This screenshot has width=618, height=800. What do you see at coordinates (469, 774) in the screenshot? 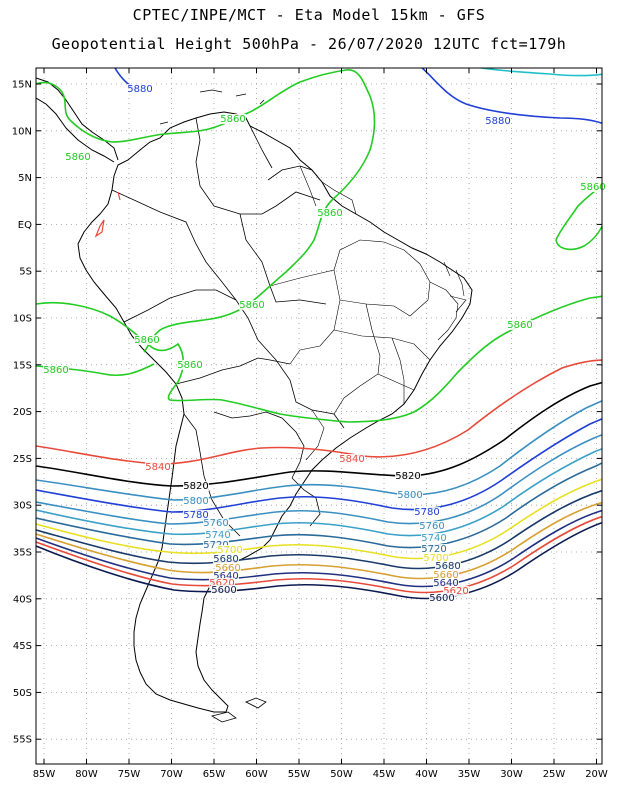
I see `longitude-label: 35W` at bounding box center [469, 774].